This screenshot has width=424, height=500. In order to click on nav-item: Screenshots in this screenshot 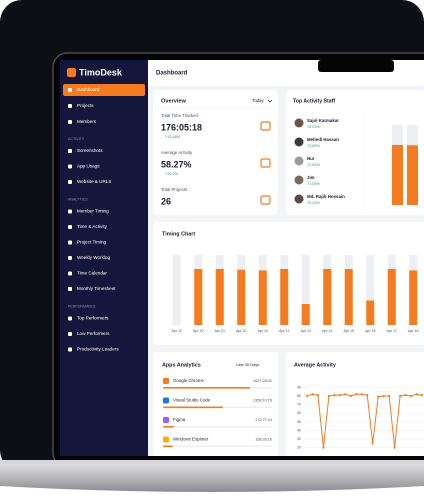, I will do `click(90, 150)`.